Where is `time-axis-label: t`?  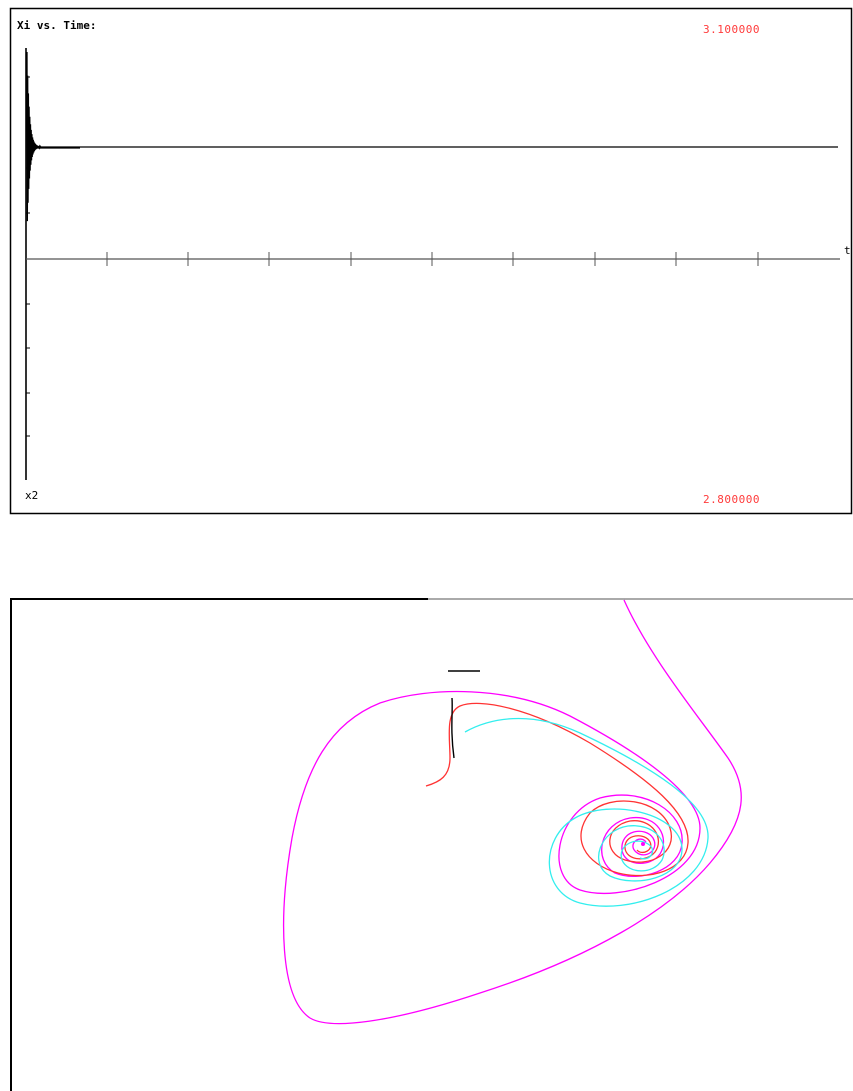
time-axis-label: t is located at coordinates (847, 250).